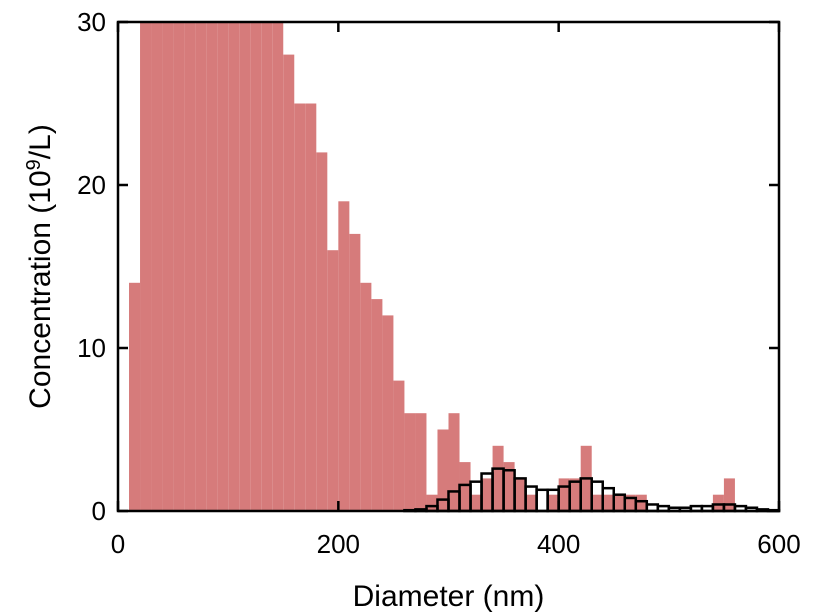 The width and height of the screenshot is (815, 614). I want to click on y-tick-label: 30, so click(91, 22).